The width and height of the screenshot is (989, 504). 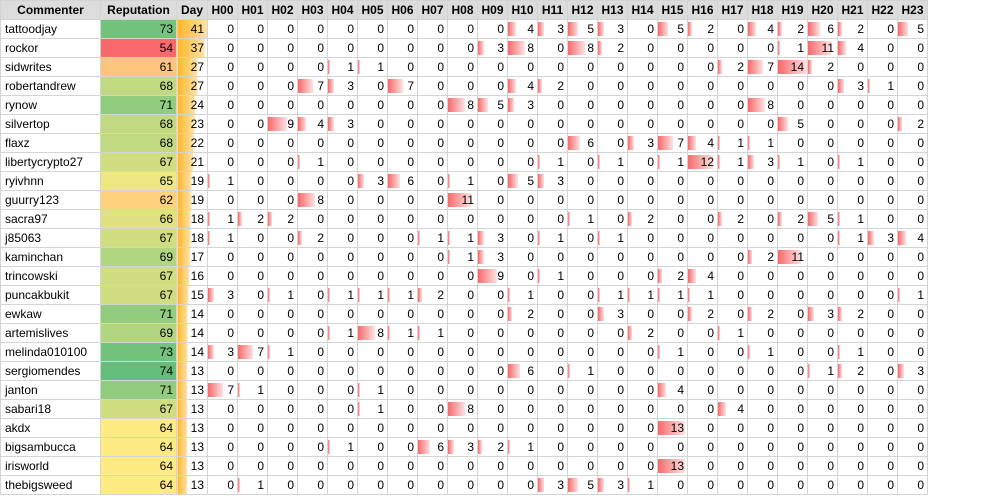 I want to click on hour-cell-h09: 5, so click(x=492, y=105).